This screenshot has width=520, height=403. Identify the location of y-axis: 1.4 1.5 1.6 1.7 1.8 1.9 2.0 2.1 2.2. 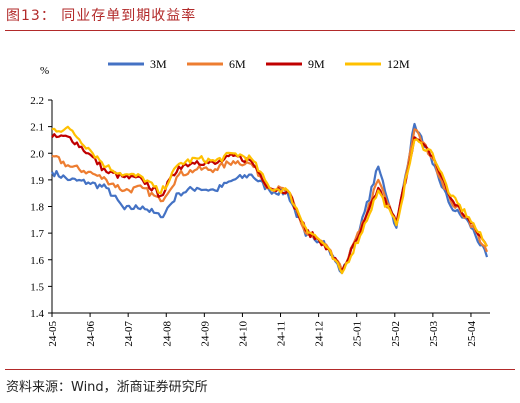
(41, 207).